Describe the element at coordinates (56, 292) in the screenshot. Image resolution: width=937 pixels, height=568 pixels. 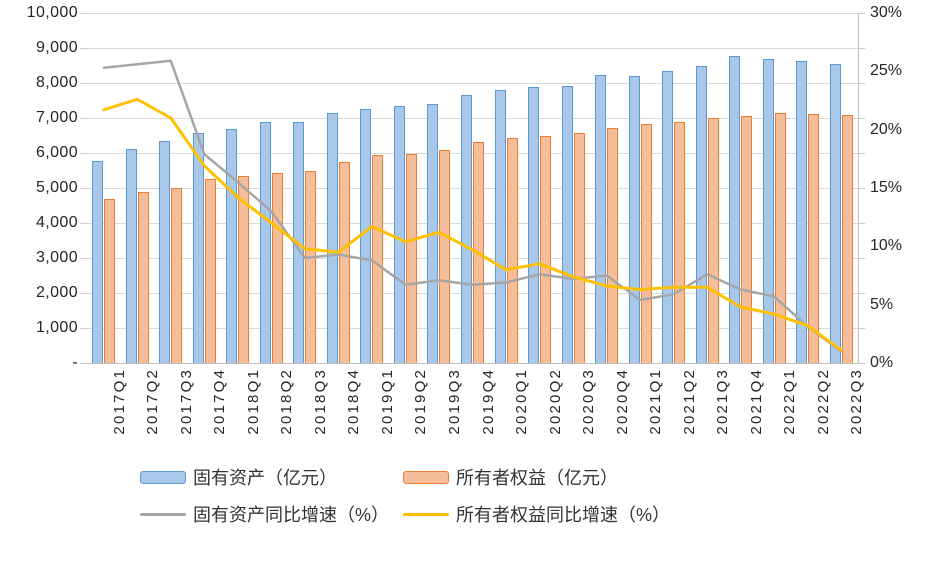
I see `y-axis-label: 2,000` at that location.